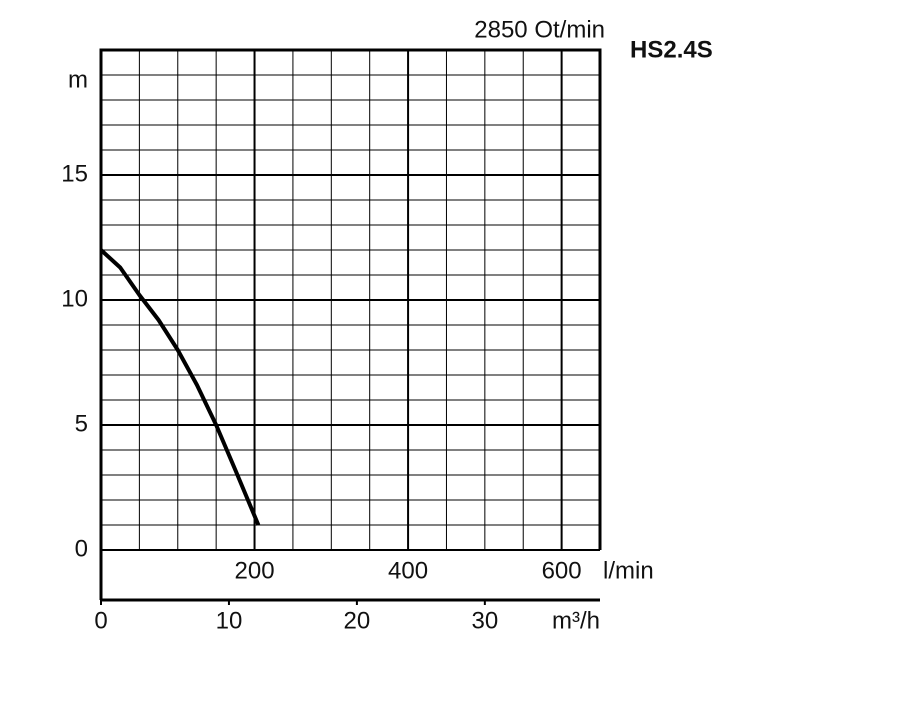 The image size is (900, 705). Describe the element at coordinates (539, 29) in the screenshot. I see `chart-subtitle: 2850 Ot/min` at that location.